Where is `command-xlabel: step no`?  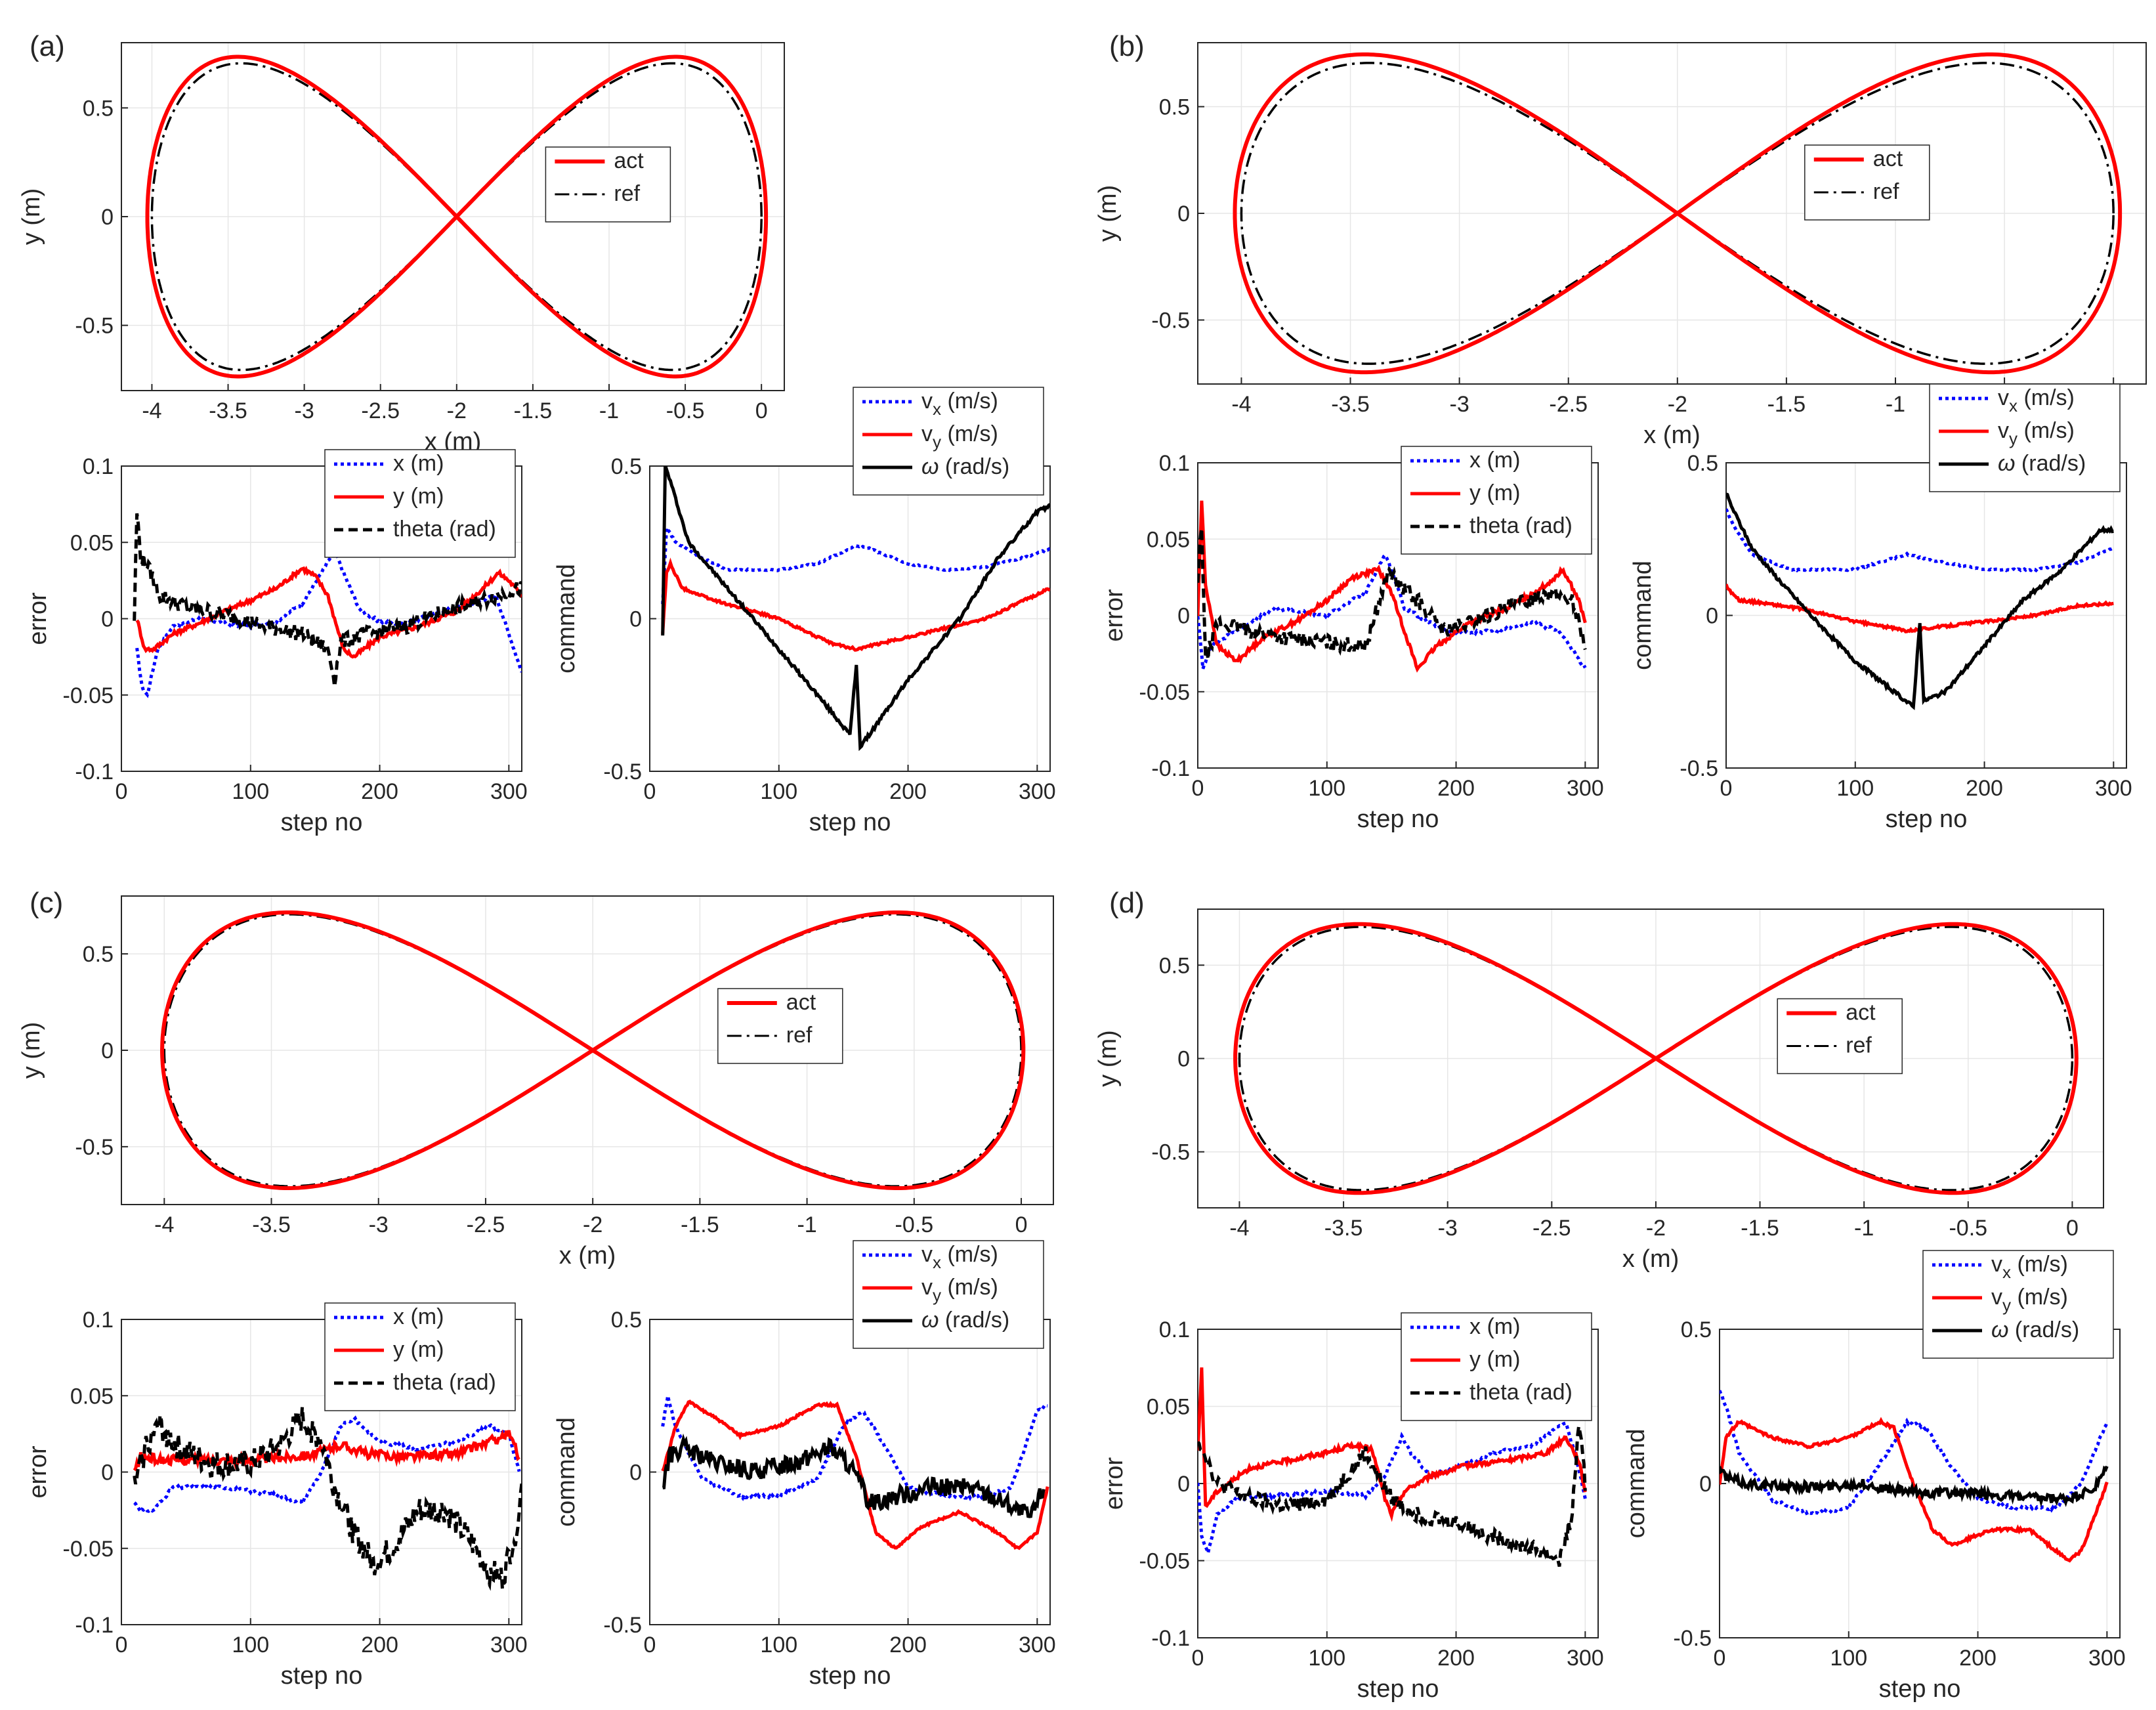 command-xlabel: step no is located at coordinates (1920, 1689).